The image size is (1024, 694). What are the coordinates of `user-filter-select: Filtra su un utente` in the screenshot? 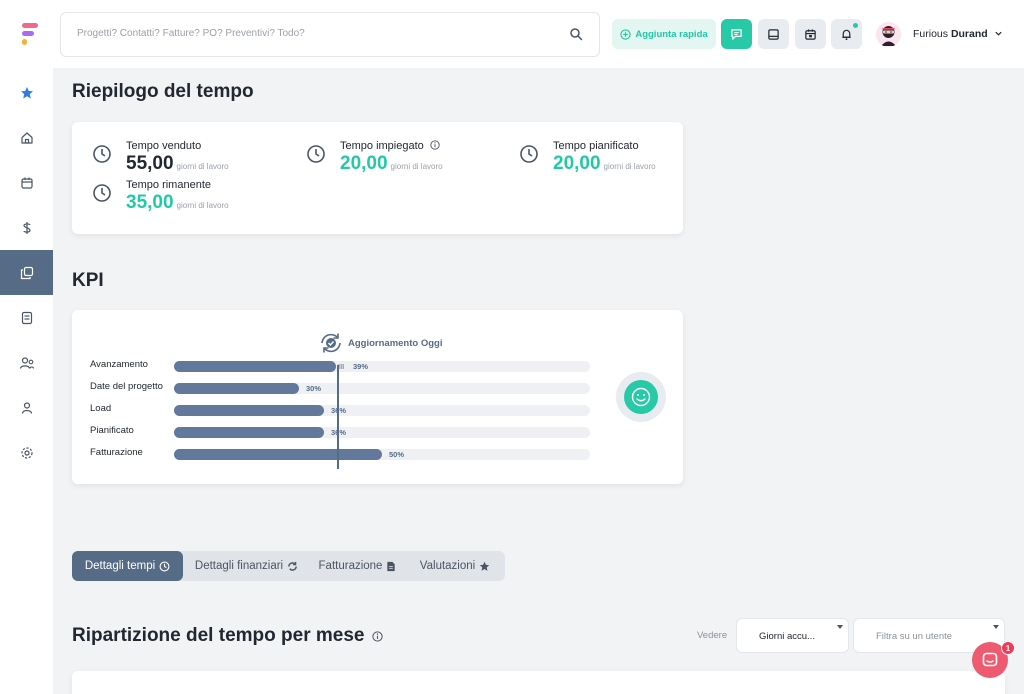 It's located at (929, 635).